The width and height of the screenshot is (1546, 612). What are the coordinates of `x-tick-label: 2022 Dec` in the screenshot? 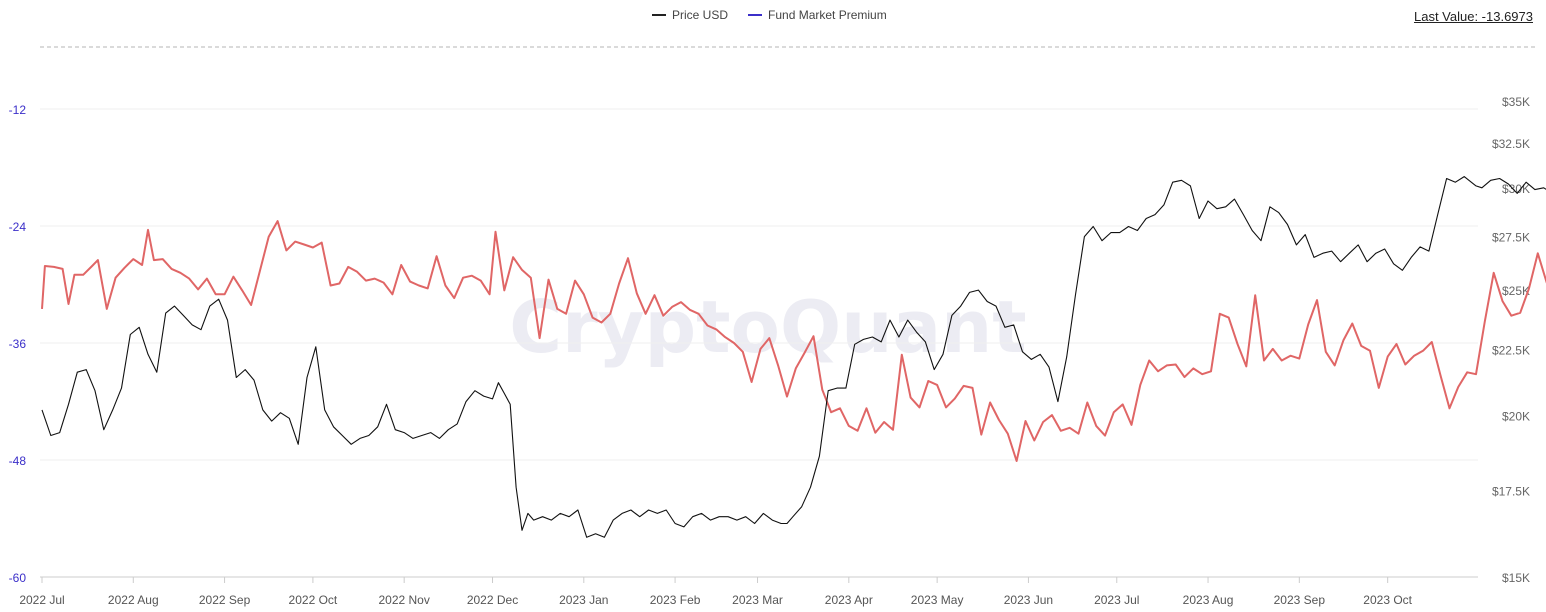 It's located at (492, 600).